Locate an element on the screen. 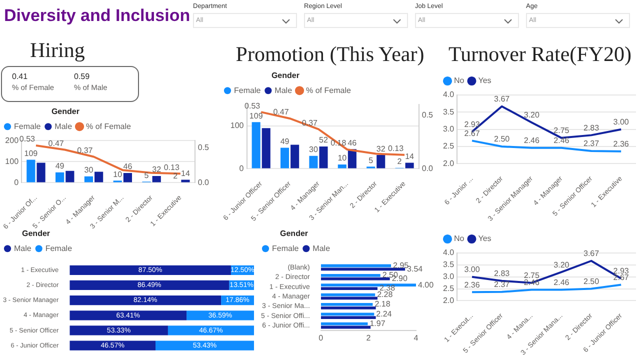 This screenshot has height=360, width=640. chart-title: Turnover Rate(FY20) is located at coordinates (540, 54).